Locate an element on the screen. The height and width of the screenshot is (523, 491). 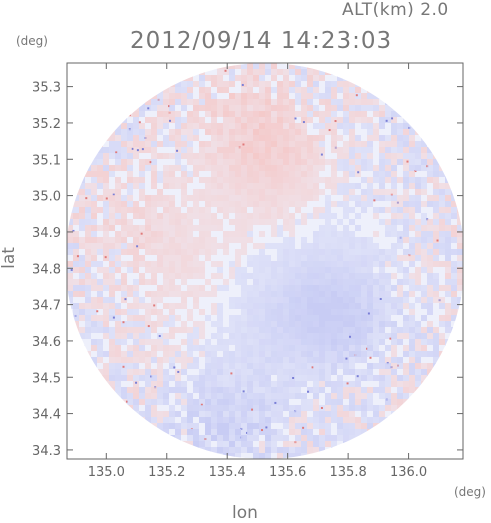
y-tick-label: 35.1 is located at coordinates (46, 160).